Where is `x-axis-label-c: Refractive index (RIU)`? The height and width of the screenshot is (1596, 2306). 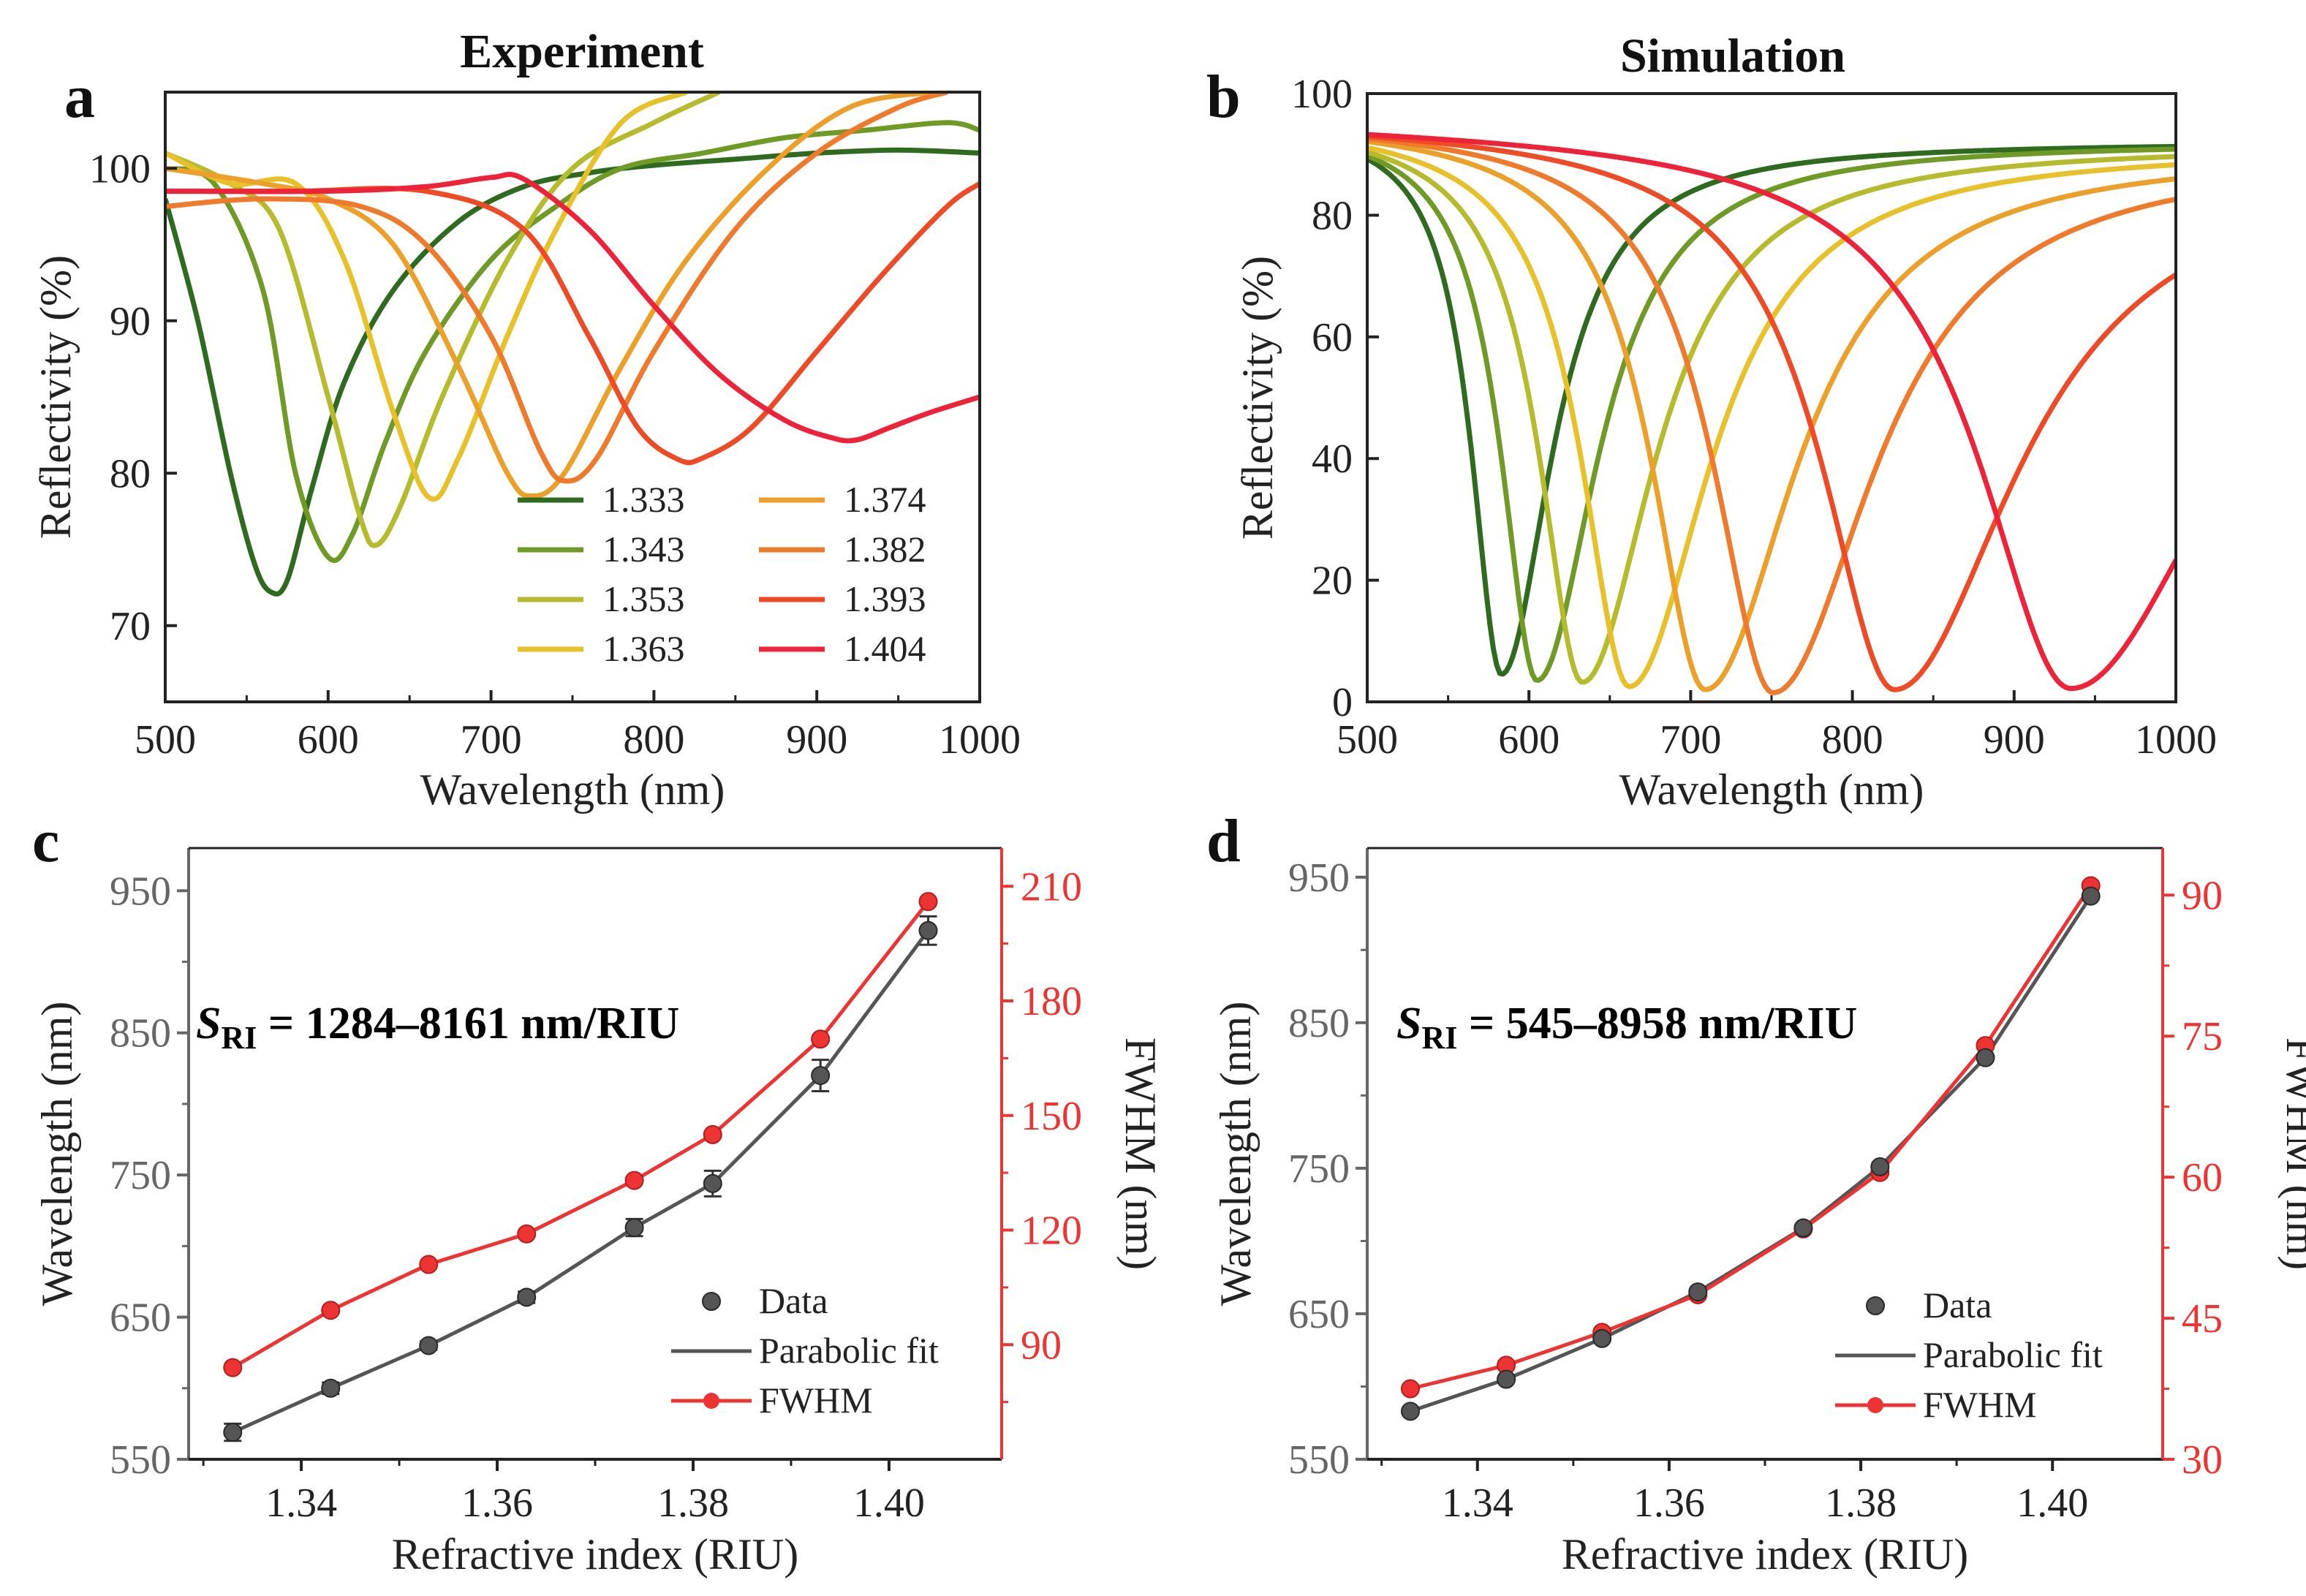
x-axis-label-c: Refractive index (RIU) is located at coordinates (595, 1554).